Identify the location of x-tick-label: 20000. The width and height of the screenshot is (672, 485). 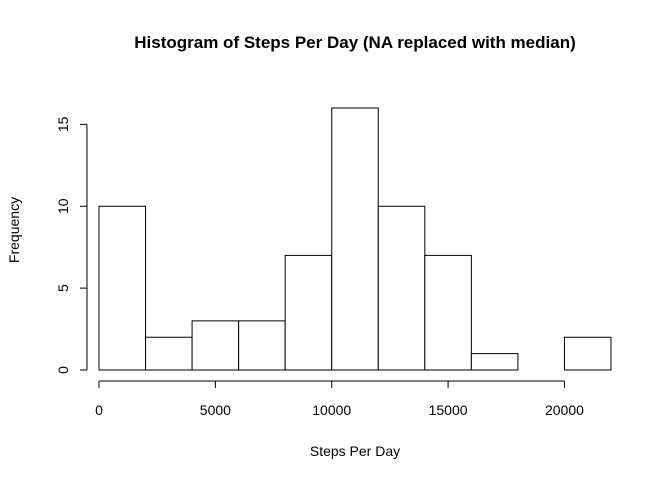
(564, 410).